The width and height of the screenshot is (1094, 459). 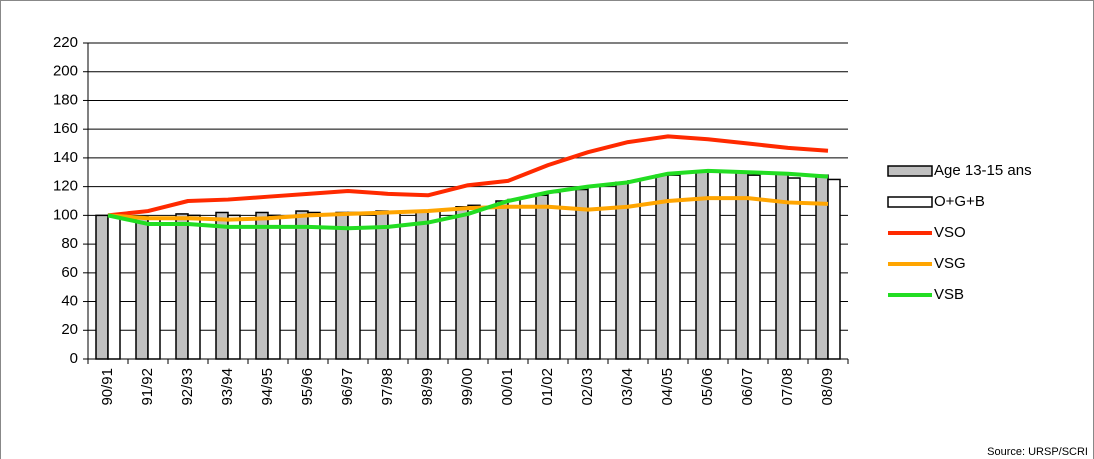 I want to click on y-tick-label: 200, so click(x=65, y=71).